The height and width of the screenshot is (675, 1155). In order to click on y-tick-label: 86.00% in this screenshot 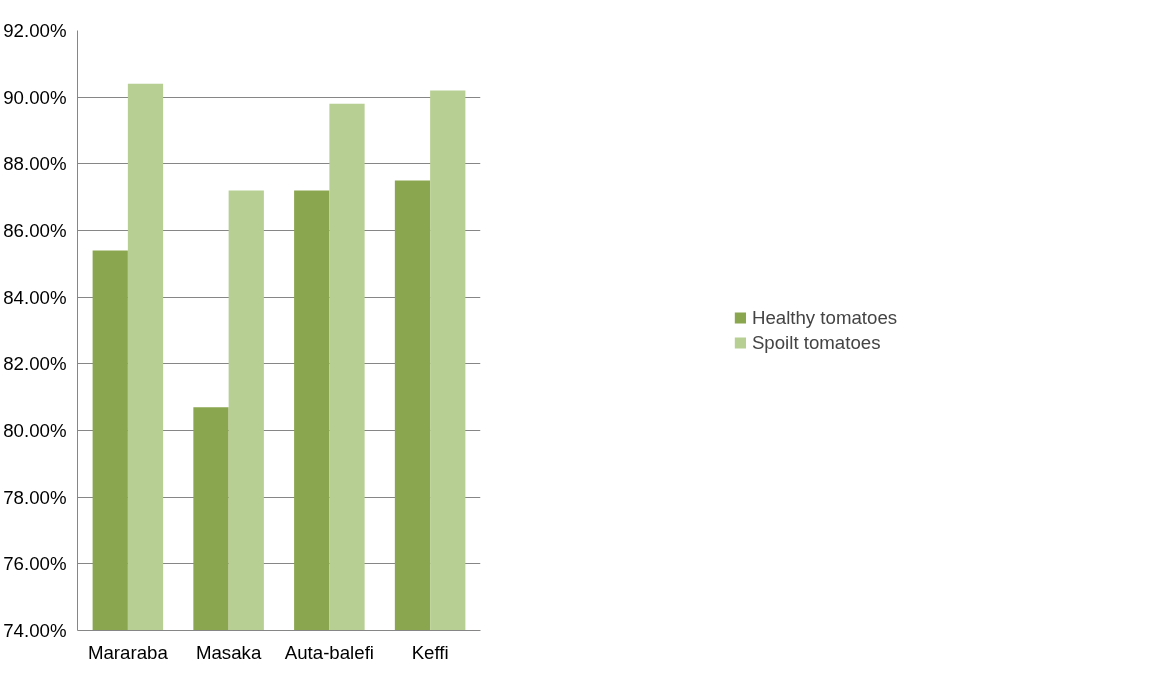, I will do `click(35, 230)`.